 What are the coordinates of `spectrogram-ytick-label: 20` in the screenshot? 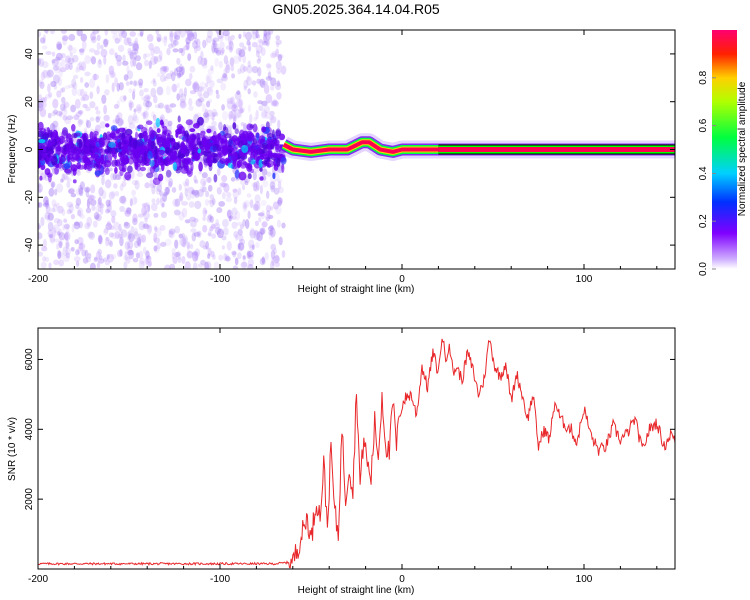 It's located at (29, 102).